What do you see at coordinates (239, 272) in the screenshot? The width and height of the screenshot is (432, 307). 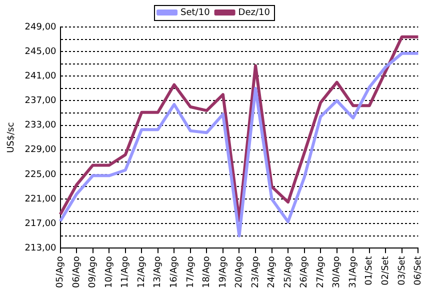 I see `x-tick-label: 20/Ago` at bounding box center [239, 272].